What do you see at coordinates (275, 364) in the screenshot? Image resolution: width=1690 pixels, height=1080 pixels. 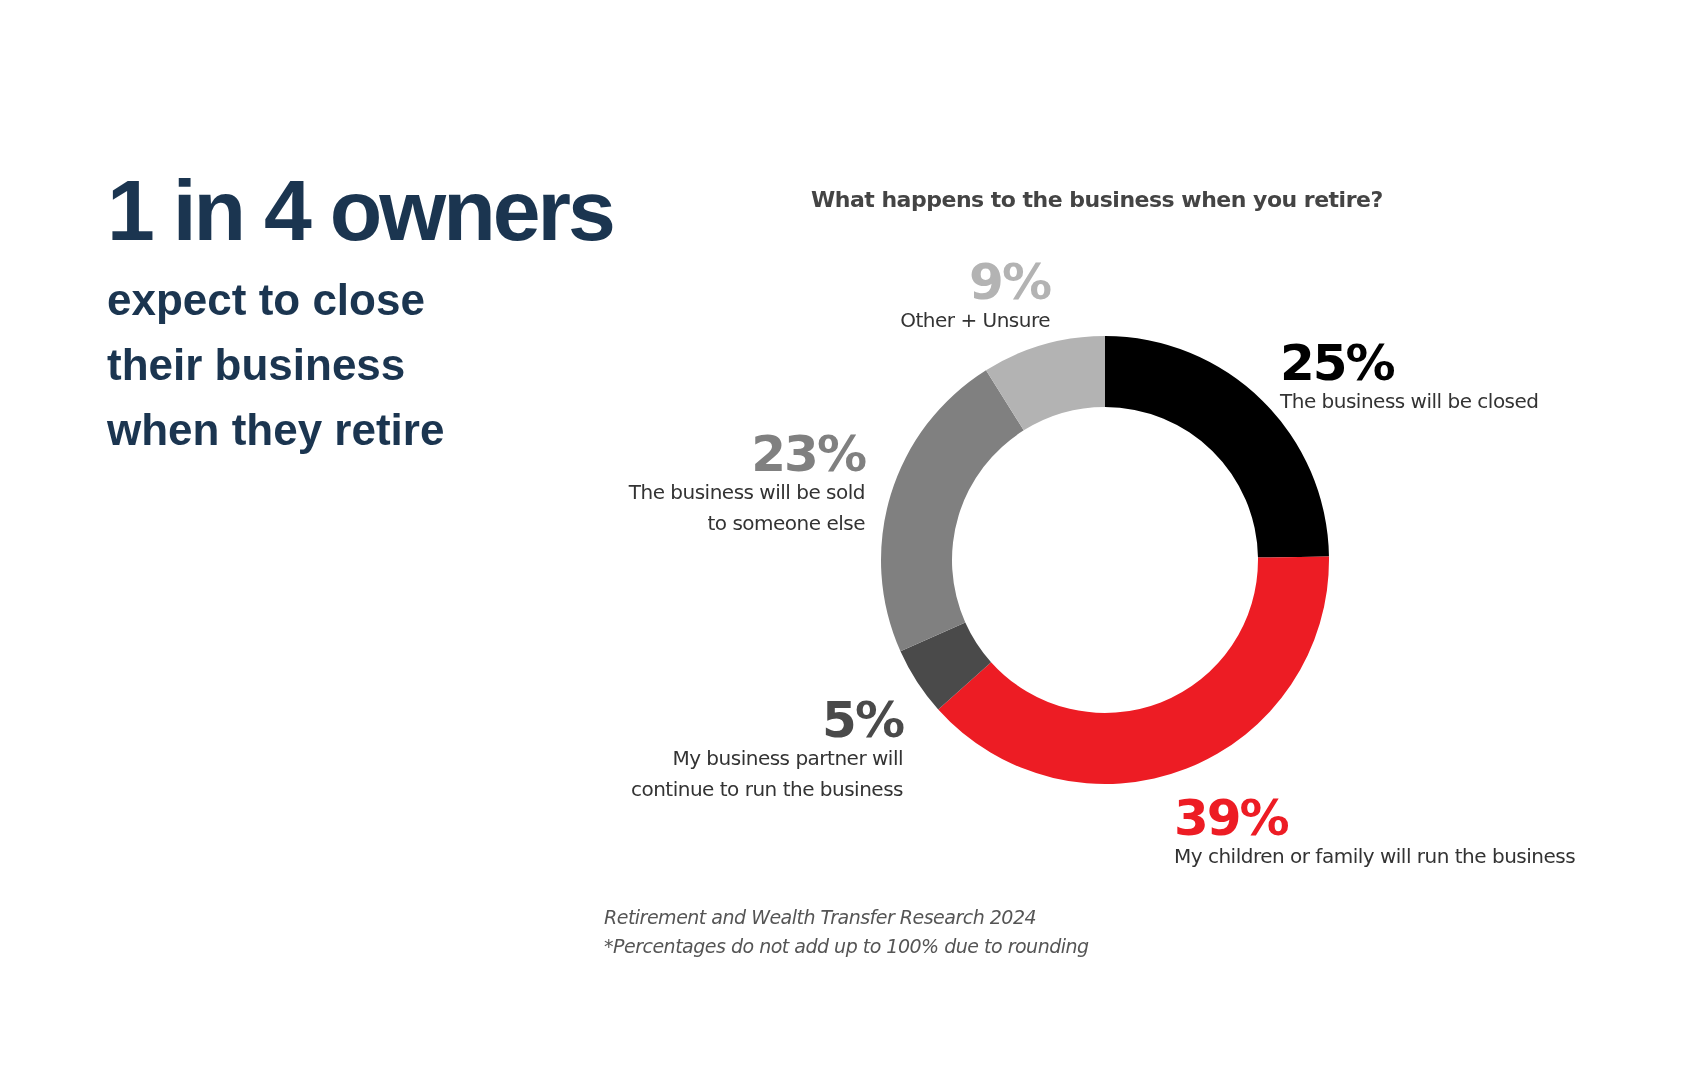 I see `text: expect to close their business when they retire` at bounding box center [275, 364].